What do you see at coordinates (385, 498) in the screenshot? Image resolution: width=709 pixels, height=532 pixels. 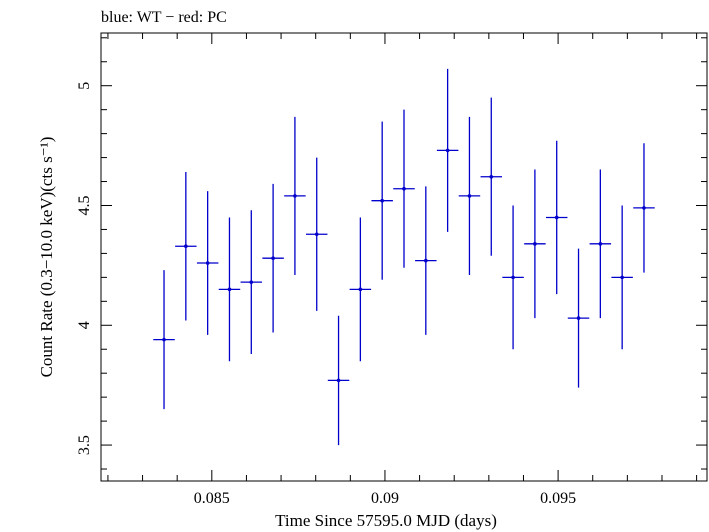 I see `x-tick-label: 0.09` at bounding box center [385, 498].